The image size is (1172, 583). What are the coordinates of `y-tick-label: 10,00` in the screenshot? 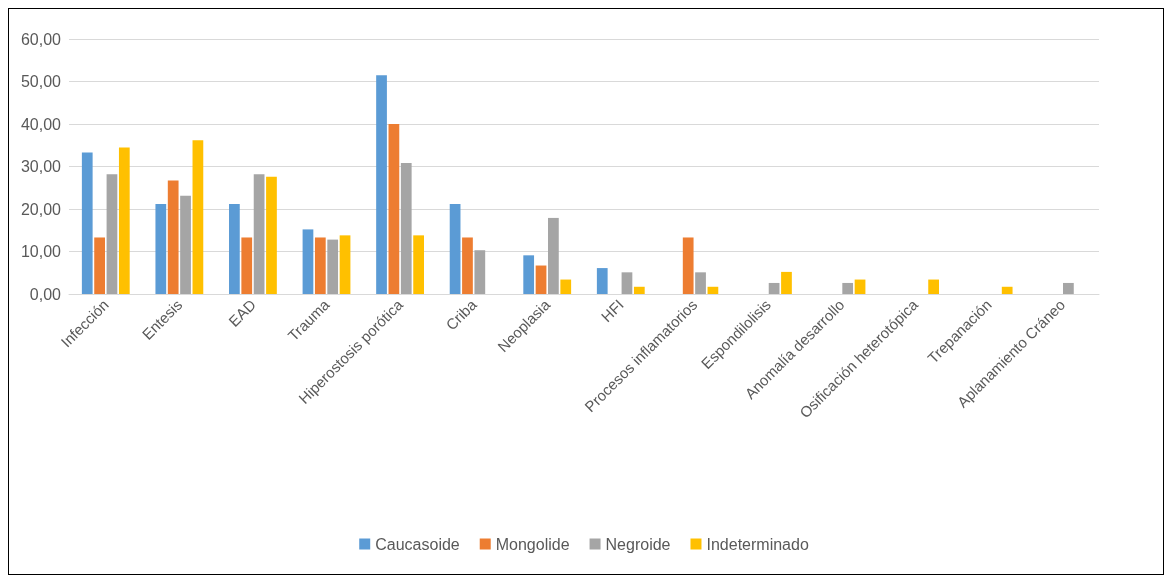 It's located at (41, 251).